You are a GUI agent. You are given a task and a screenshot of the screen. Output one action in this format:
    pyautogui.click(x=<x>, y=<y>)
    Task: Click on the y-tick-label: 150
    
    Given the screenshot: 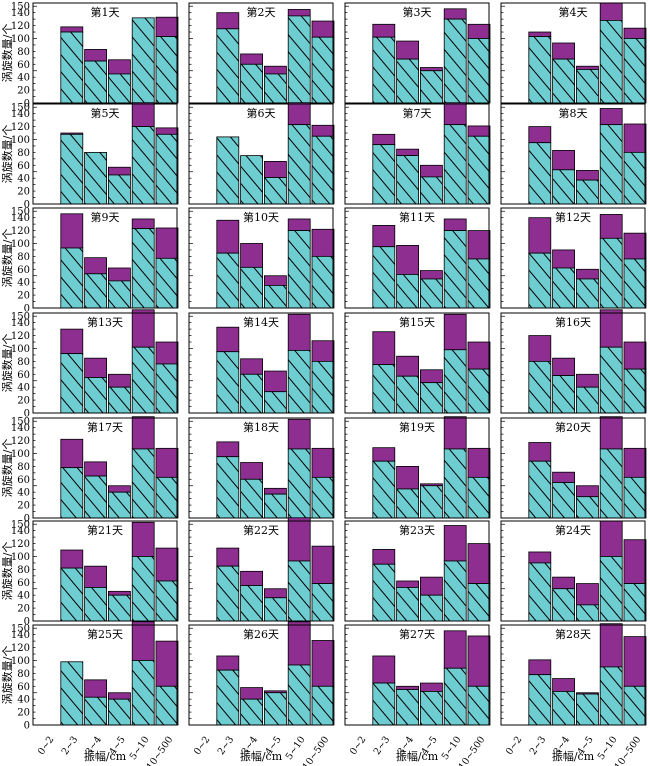 What is the action you would take?
    pyautogui.click(x=20, y=108)
    